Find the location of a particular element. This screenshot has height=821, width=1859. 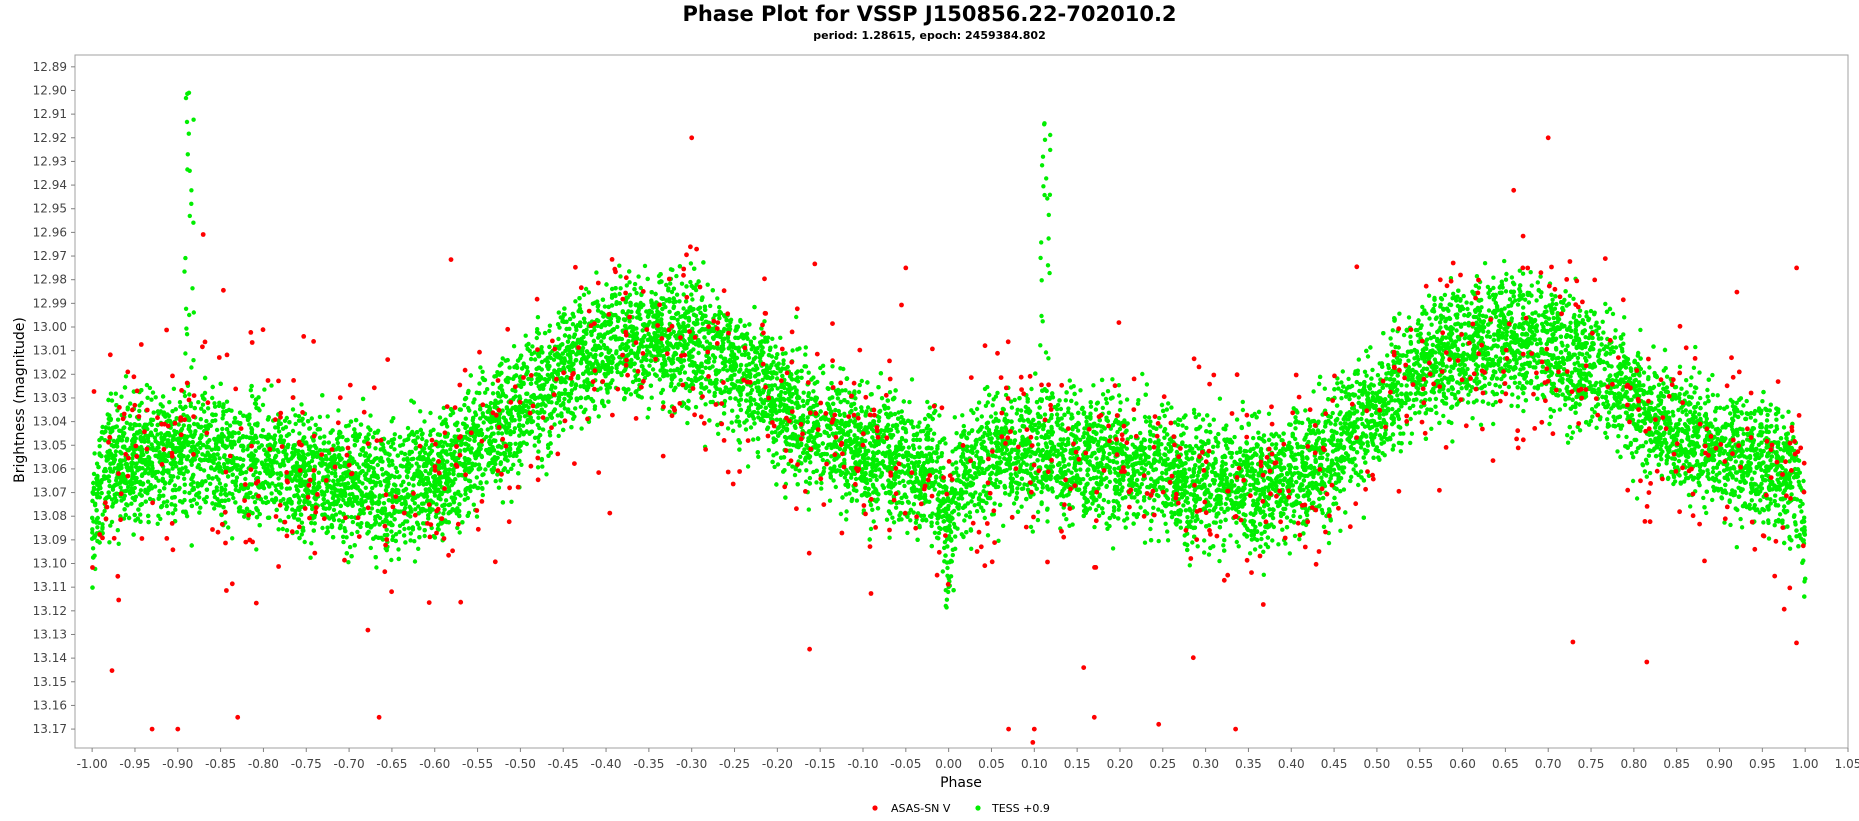

chart-subtitle: period: 1.28615, epoch: 2459384.802 is located at coordinates (929, 35).